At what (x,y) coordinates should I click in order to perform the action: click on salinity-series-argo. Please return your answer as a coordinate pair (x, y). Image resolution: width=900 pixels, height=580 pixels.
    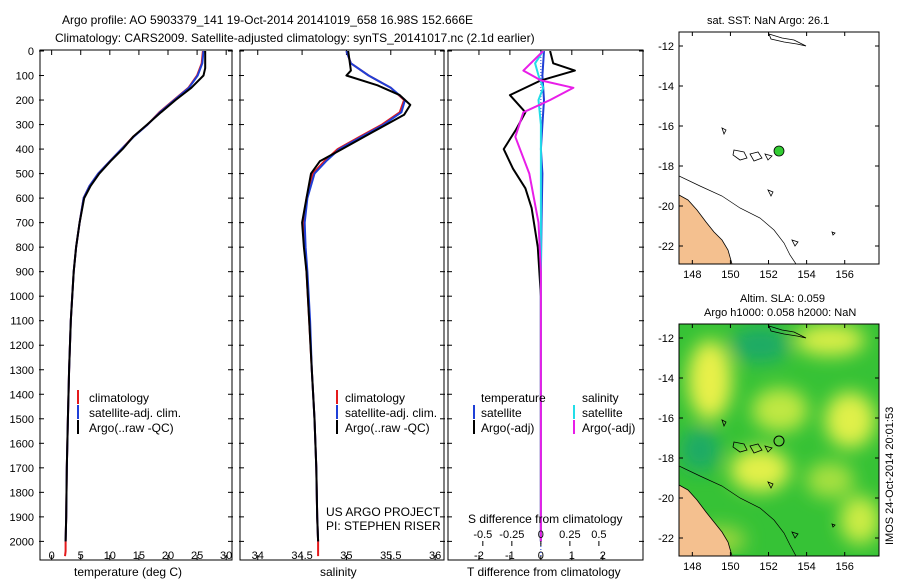
    Looking at the image, I should click on (356, 296).